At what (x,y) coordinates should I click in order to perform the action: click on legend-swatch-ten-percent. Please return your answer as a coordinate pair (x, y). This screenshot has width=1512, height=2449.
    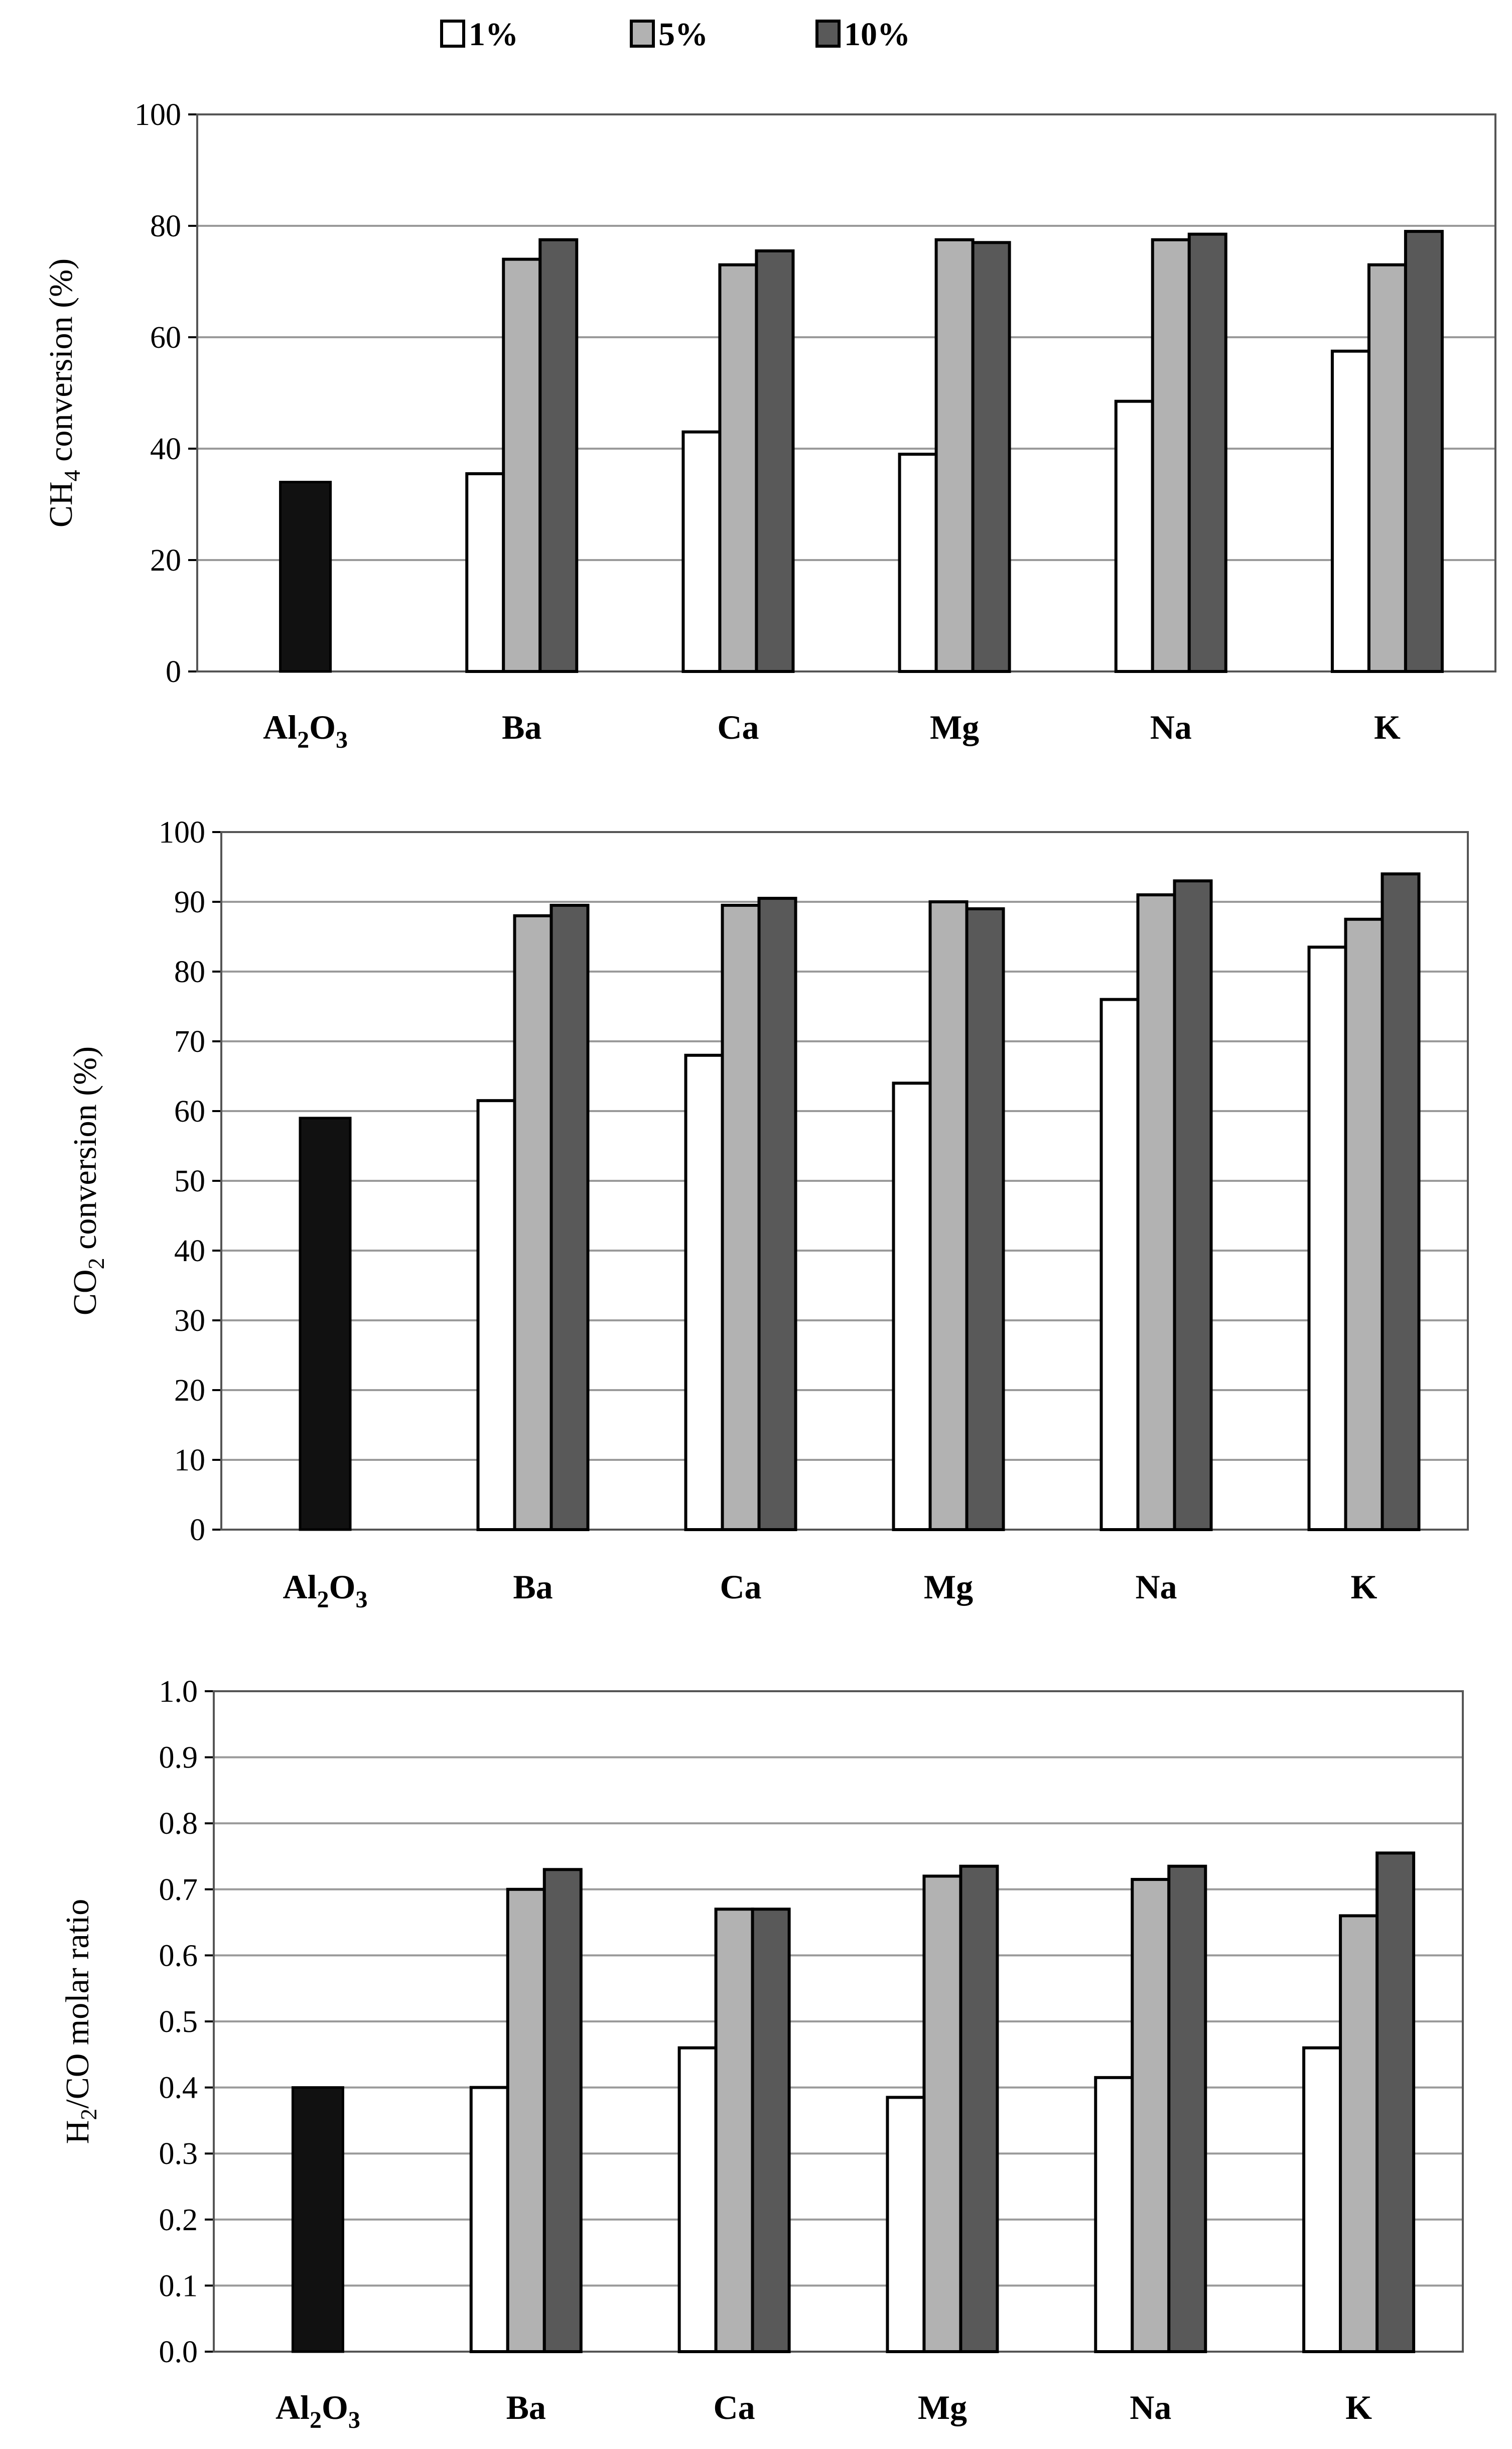
    Looking at the image, I should click on (828, 34).